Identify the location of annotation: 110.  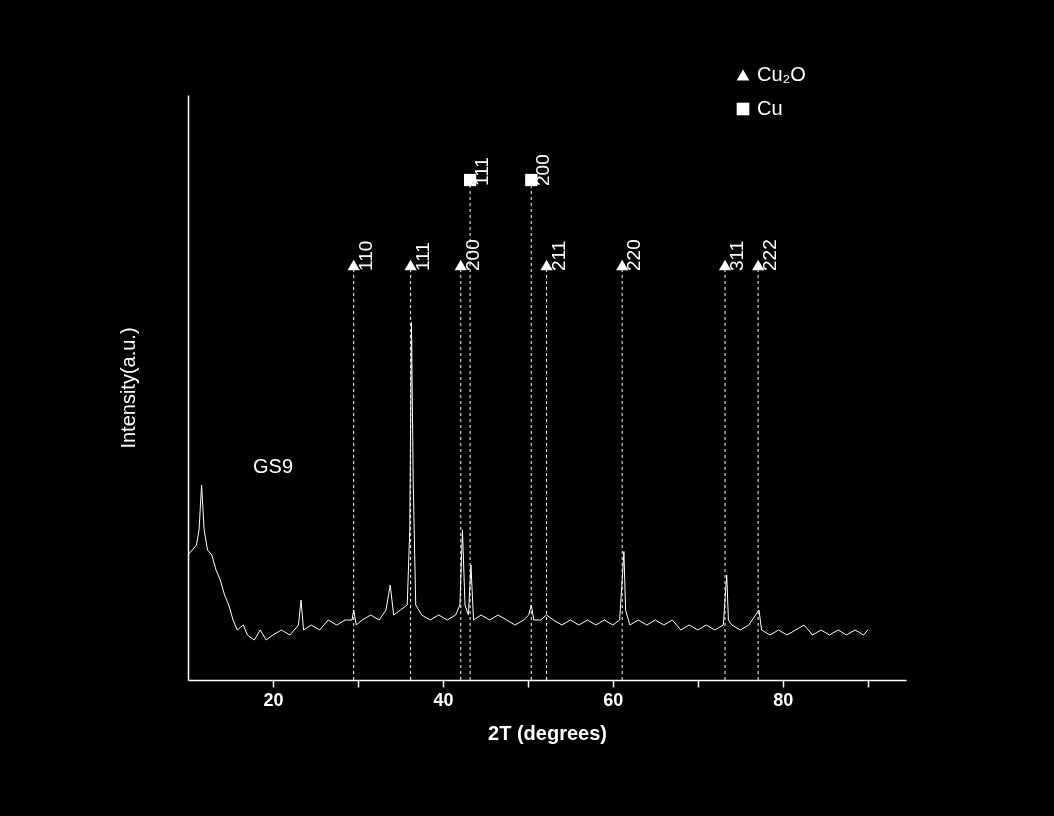
(365, 255).